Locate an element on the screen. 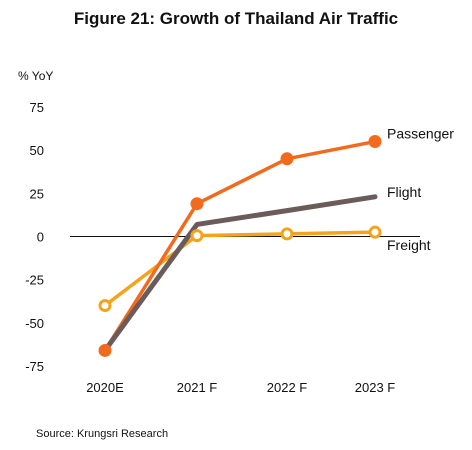  x-tick-label: 2020E is located at coordinates (105, 387).